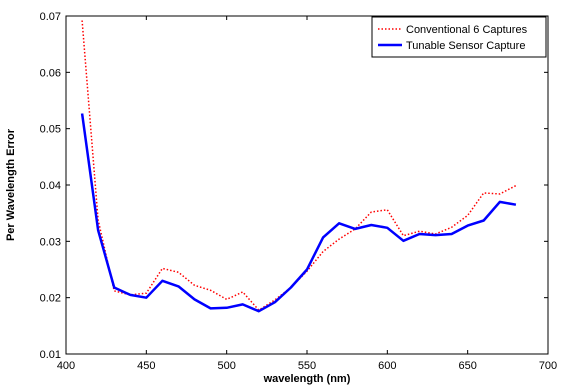  Describe the element at coordinates (11, 184) in the screenshot. I see `y-axis-label: Per Wavelength Error` at that location.